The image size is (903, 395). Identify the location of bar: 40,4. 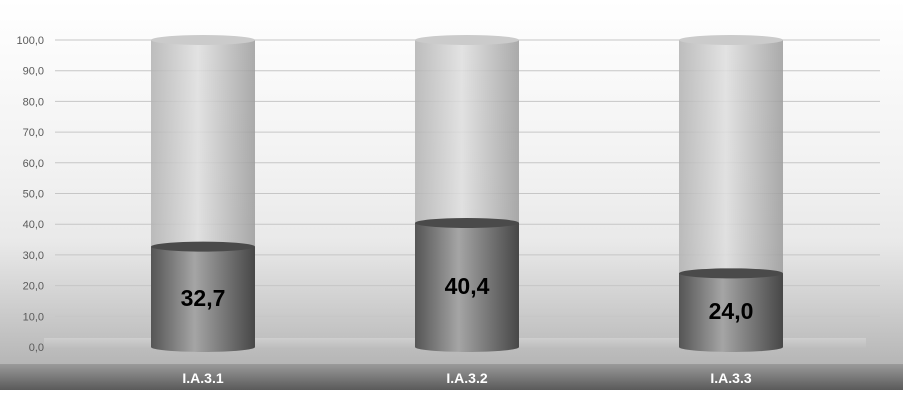
(467, 193).